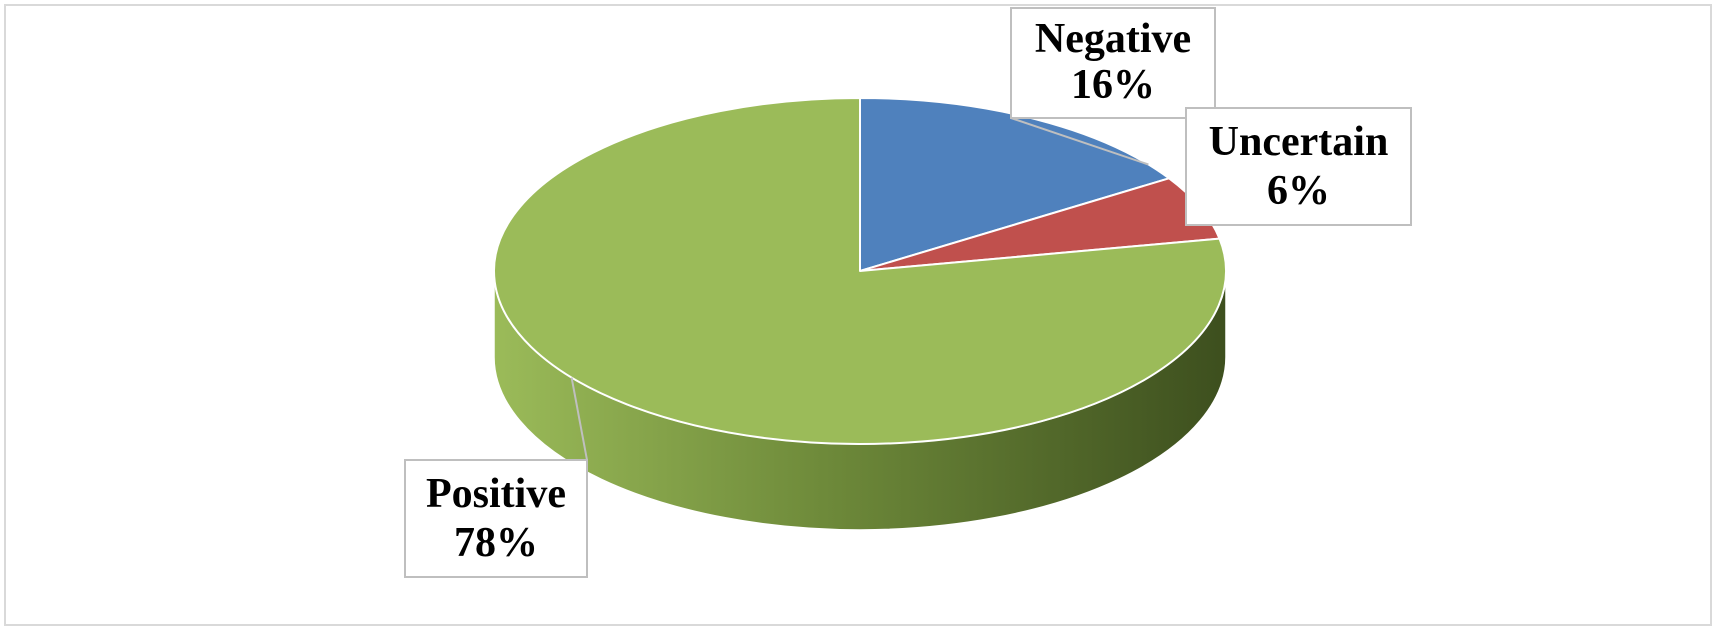  What do you see at coordinates (1079, 141) in the screenshot?
I see `callout-line-negative` at bounding box center [1079, 141].